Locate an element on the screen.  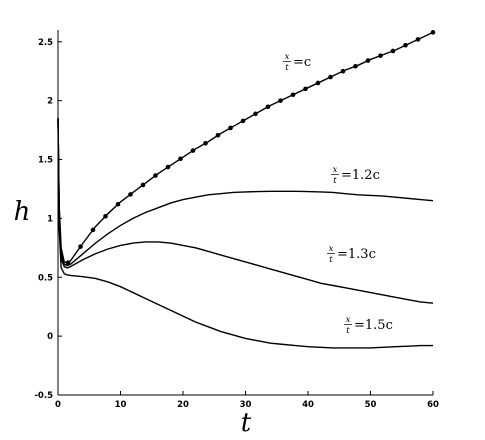
y-tick-label: 2 is located at coordinates (50, 102).